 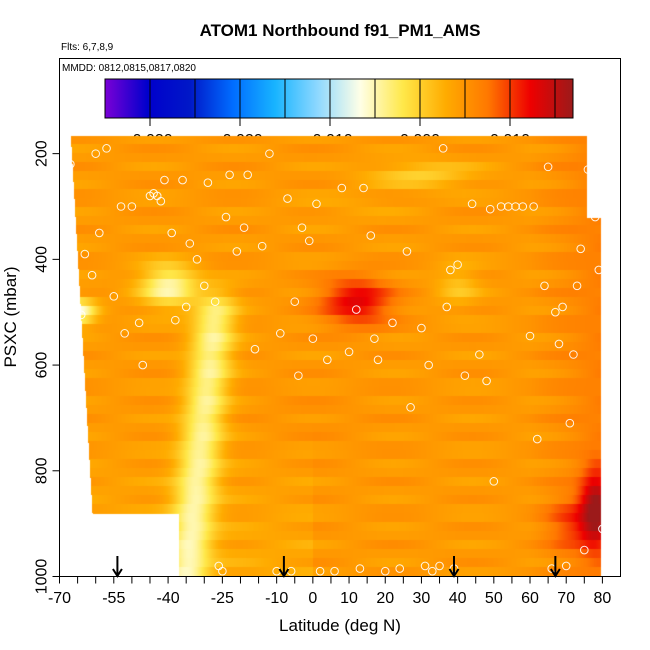 What do you see at coordinates (530, 598) in the screenshot?
I see `x-tick-label: 60` at bounding box center [530, 598].